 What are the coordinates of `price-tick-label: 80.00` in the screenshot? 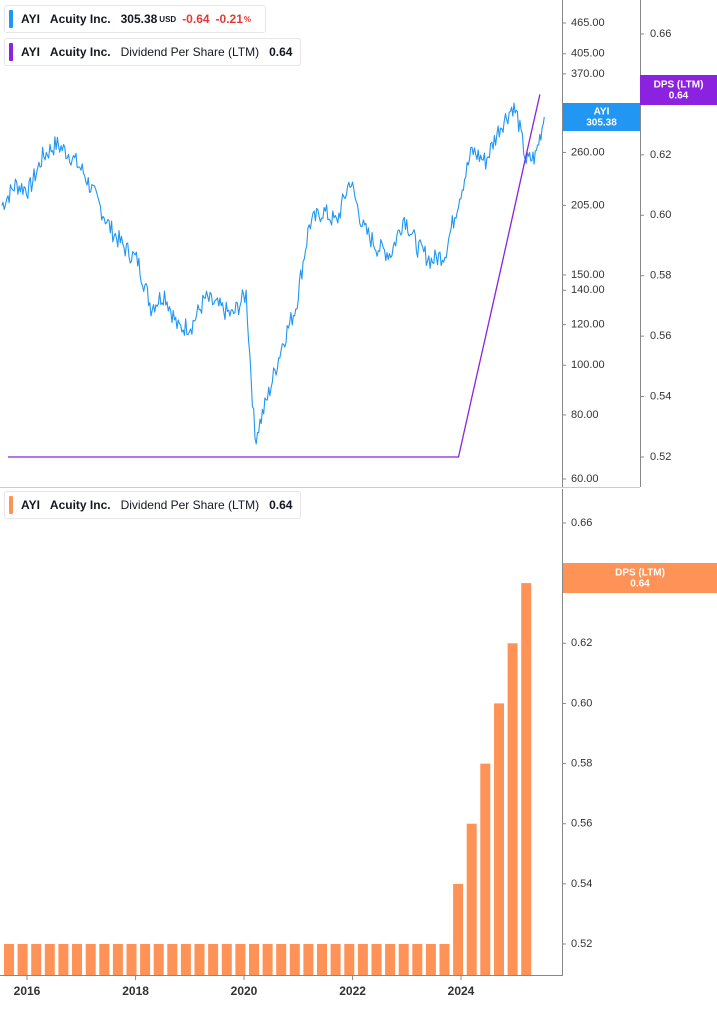 It's located at (585, 415).